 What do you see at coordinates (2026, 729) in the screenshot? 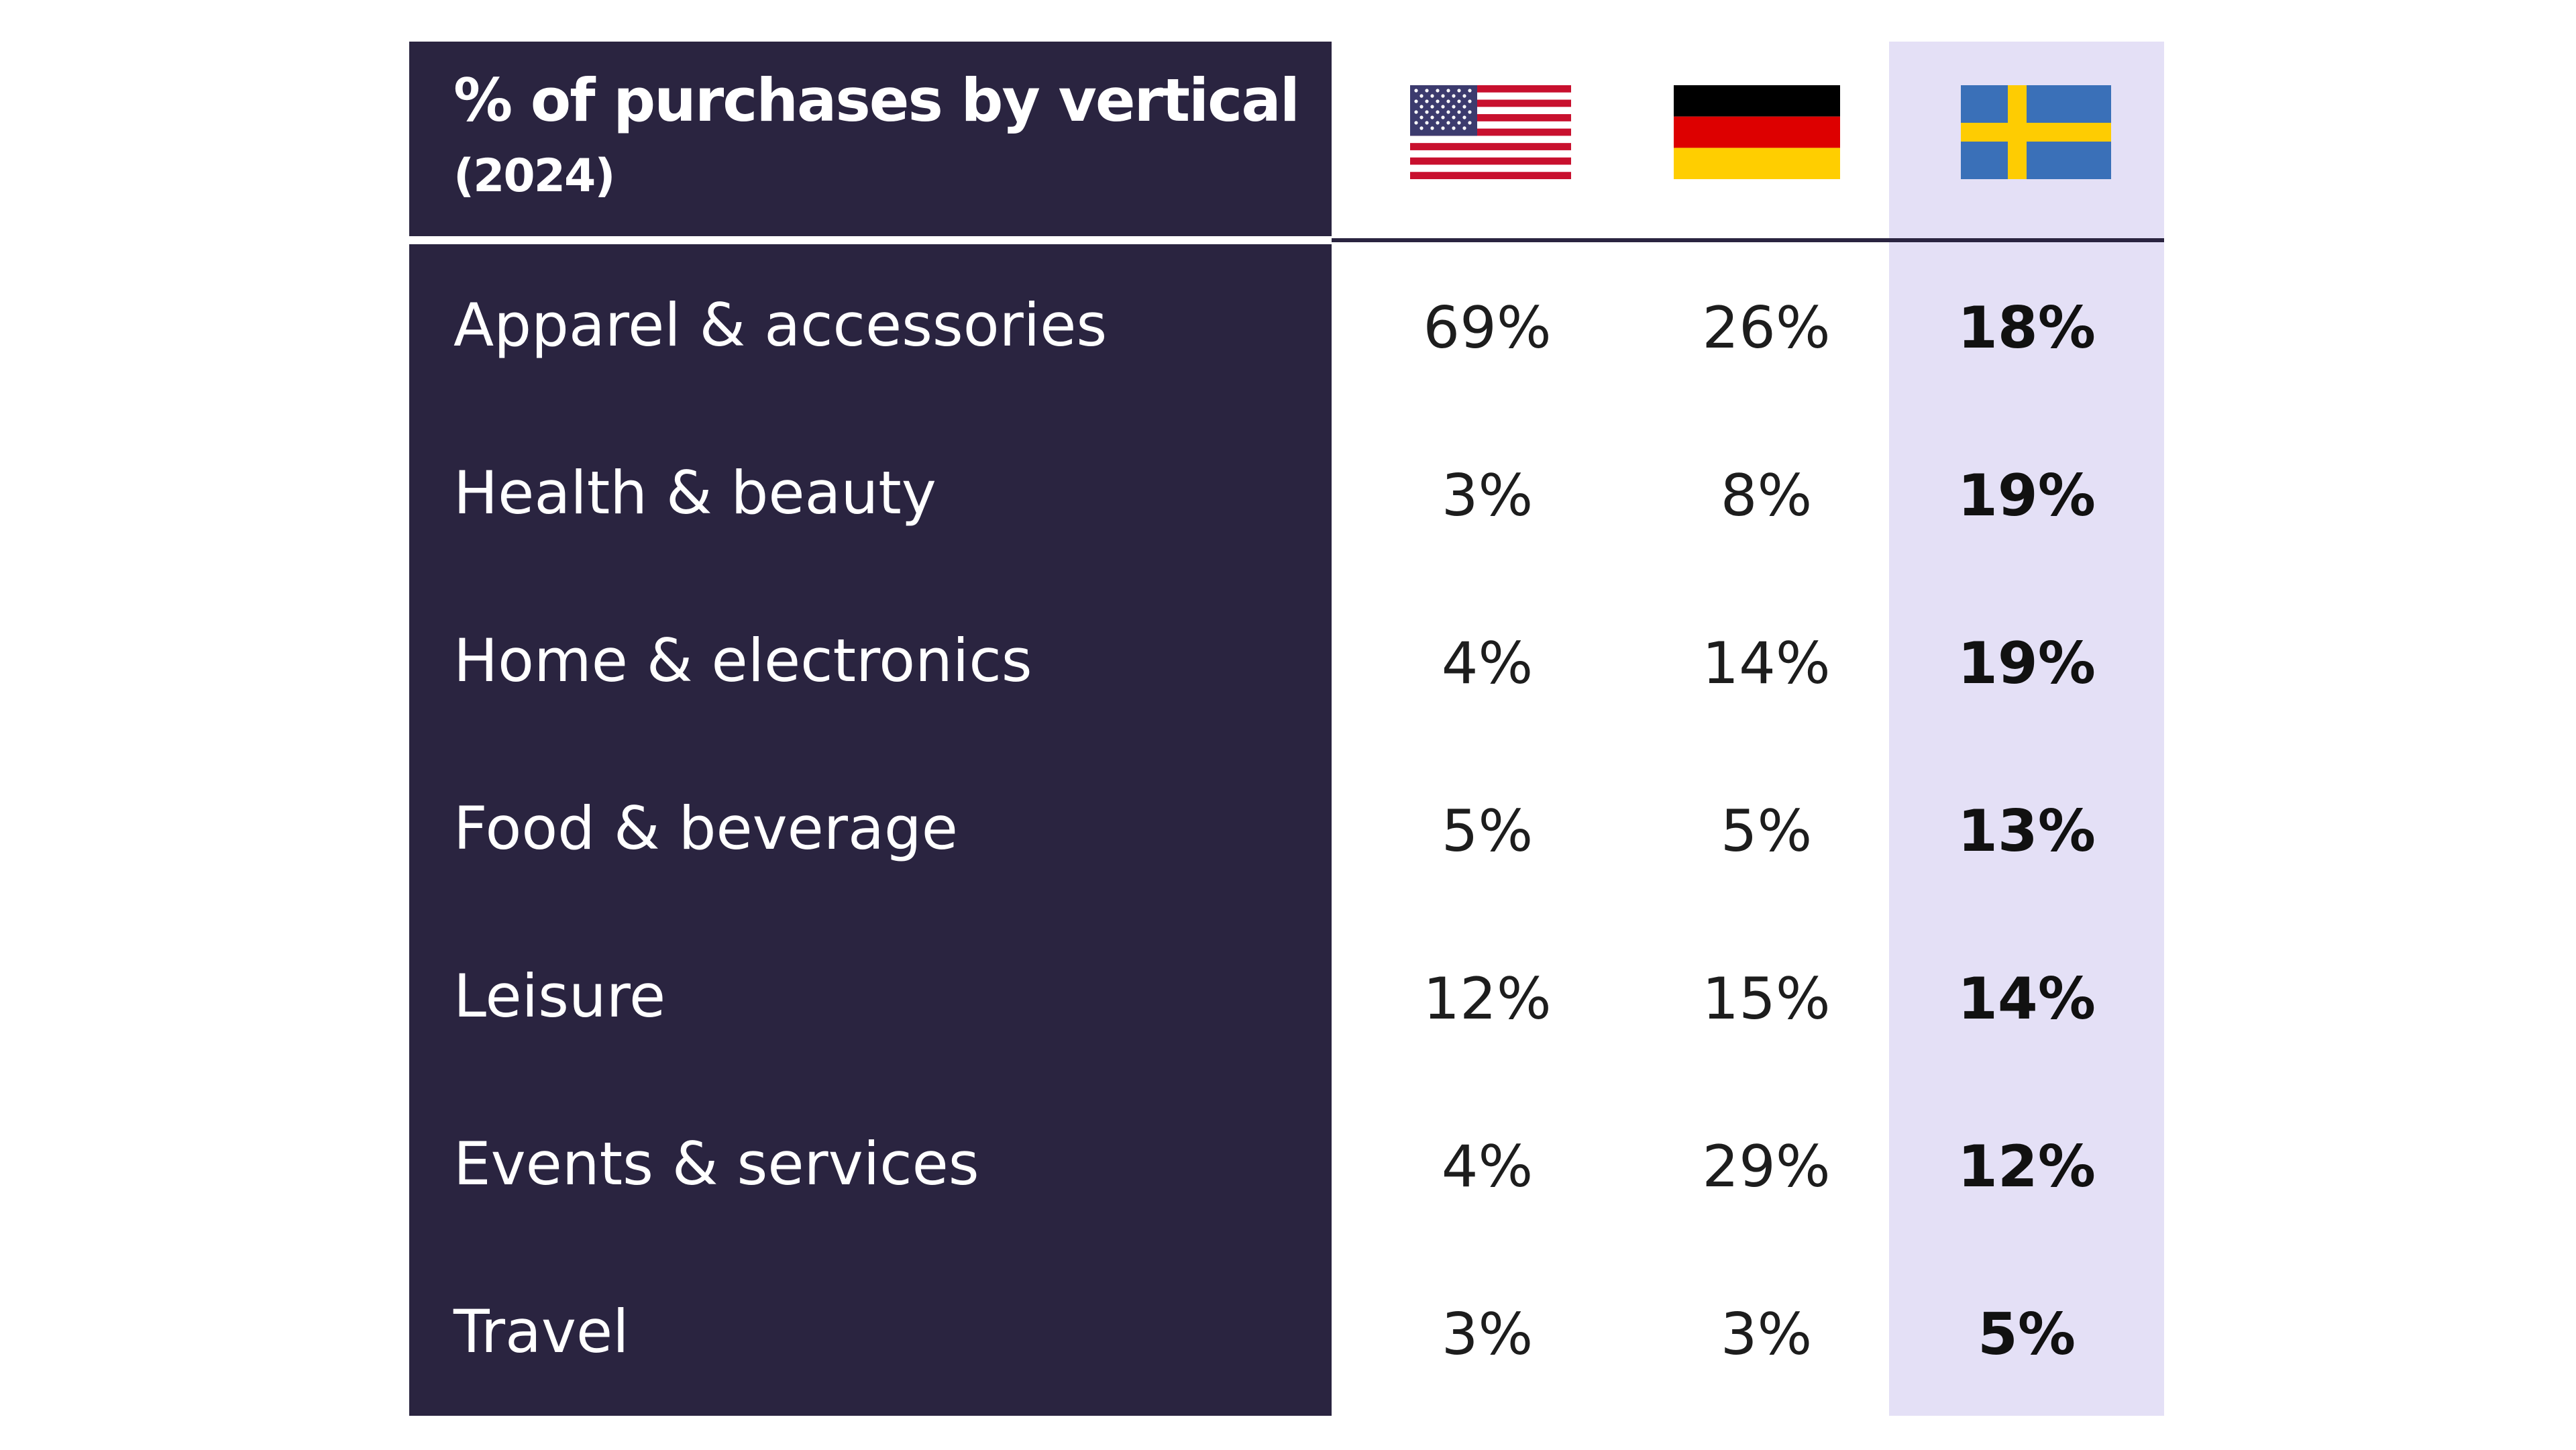
I see `sweden-highlight-column` at bounding box center [2026, 729].